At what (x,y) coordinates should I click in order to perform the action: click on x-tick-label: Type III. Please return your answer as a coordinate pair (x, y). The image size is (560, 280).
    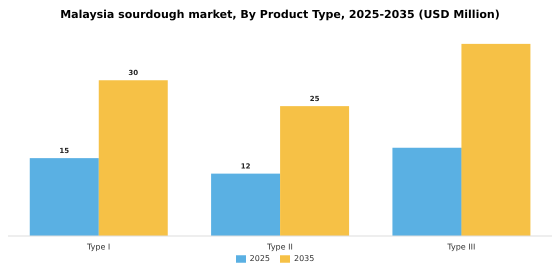
    Looking at the image, I should click on (461, 247).